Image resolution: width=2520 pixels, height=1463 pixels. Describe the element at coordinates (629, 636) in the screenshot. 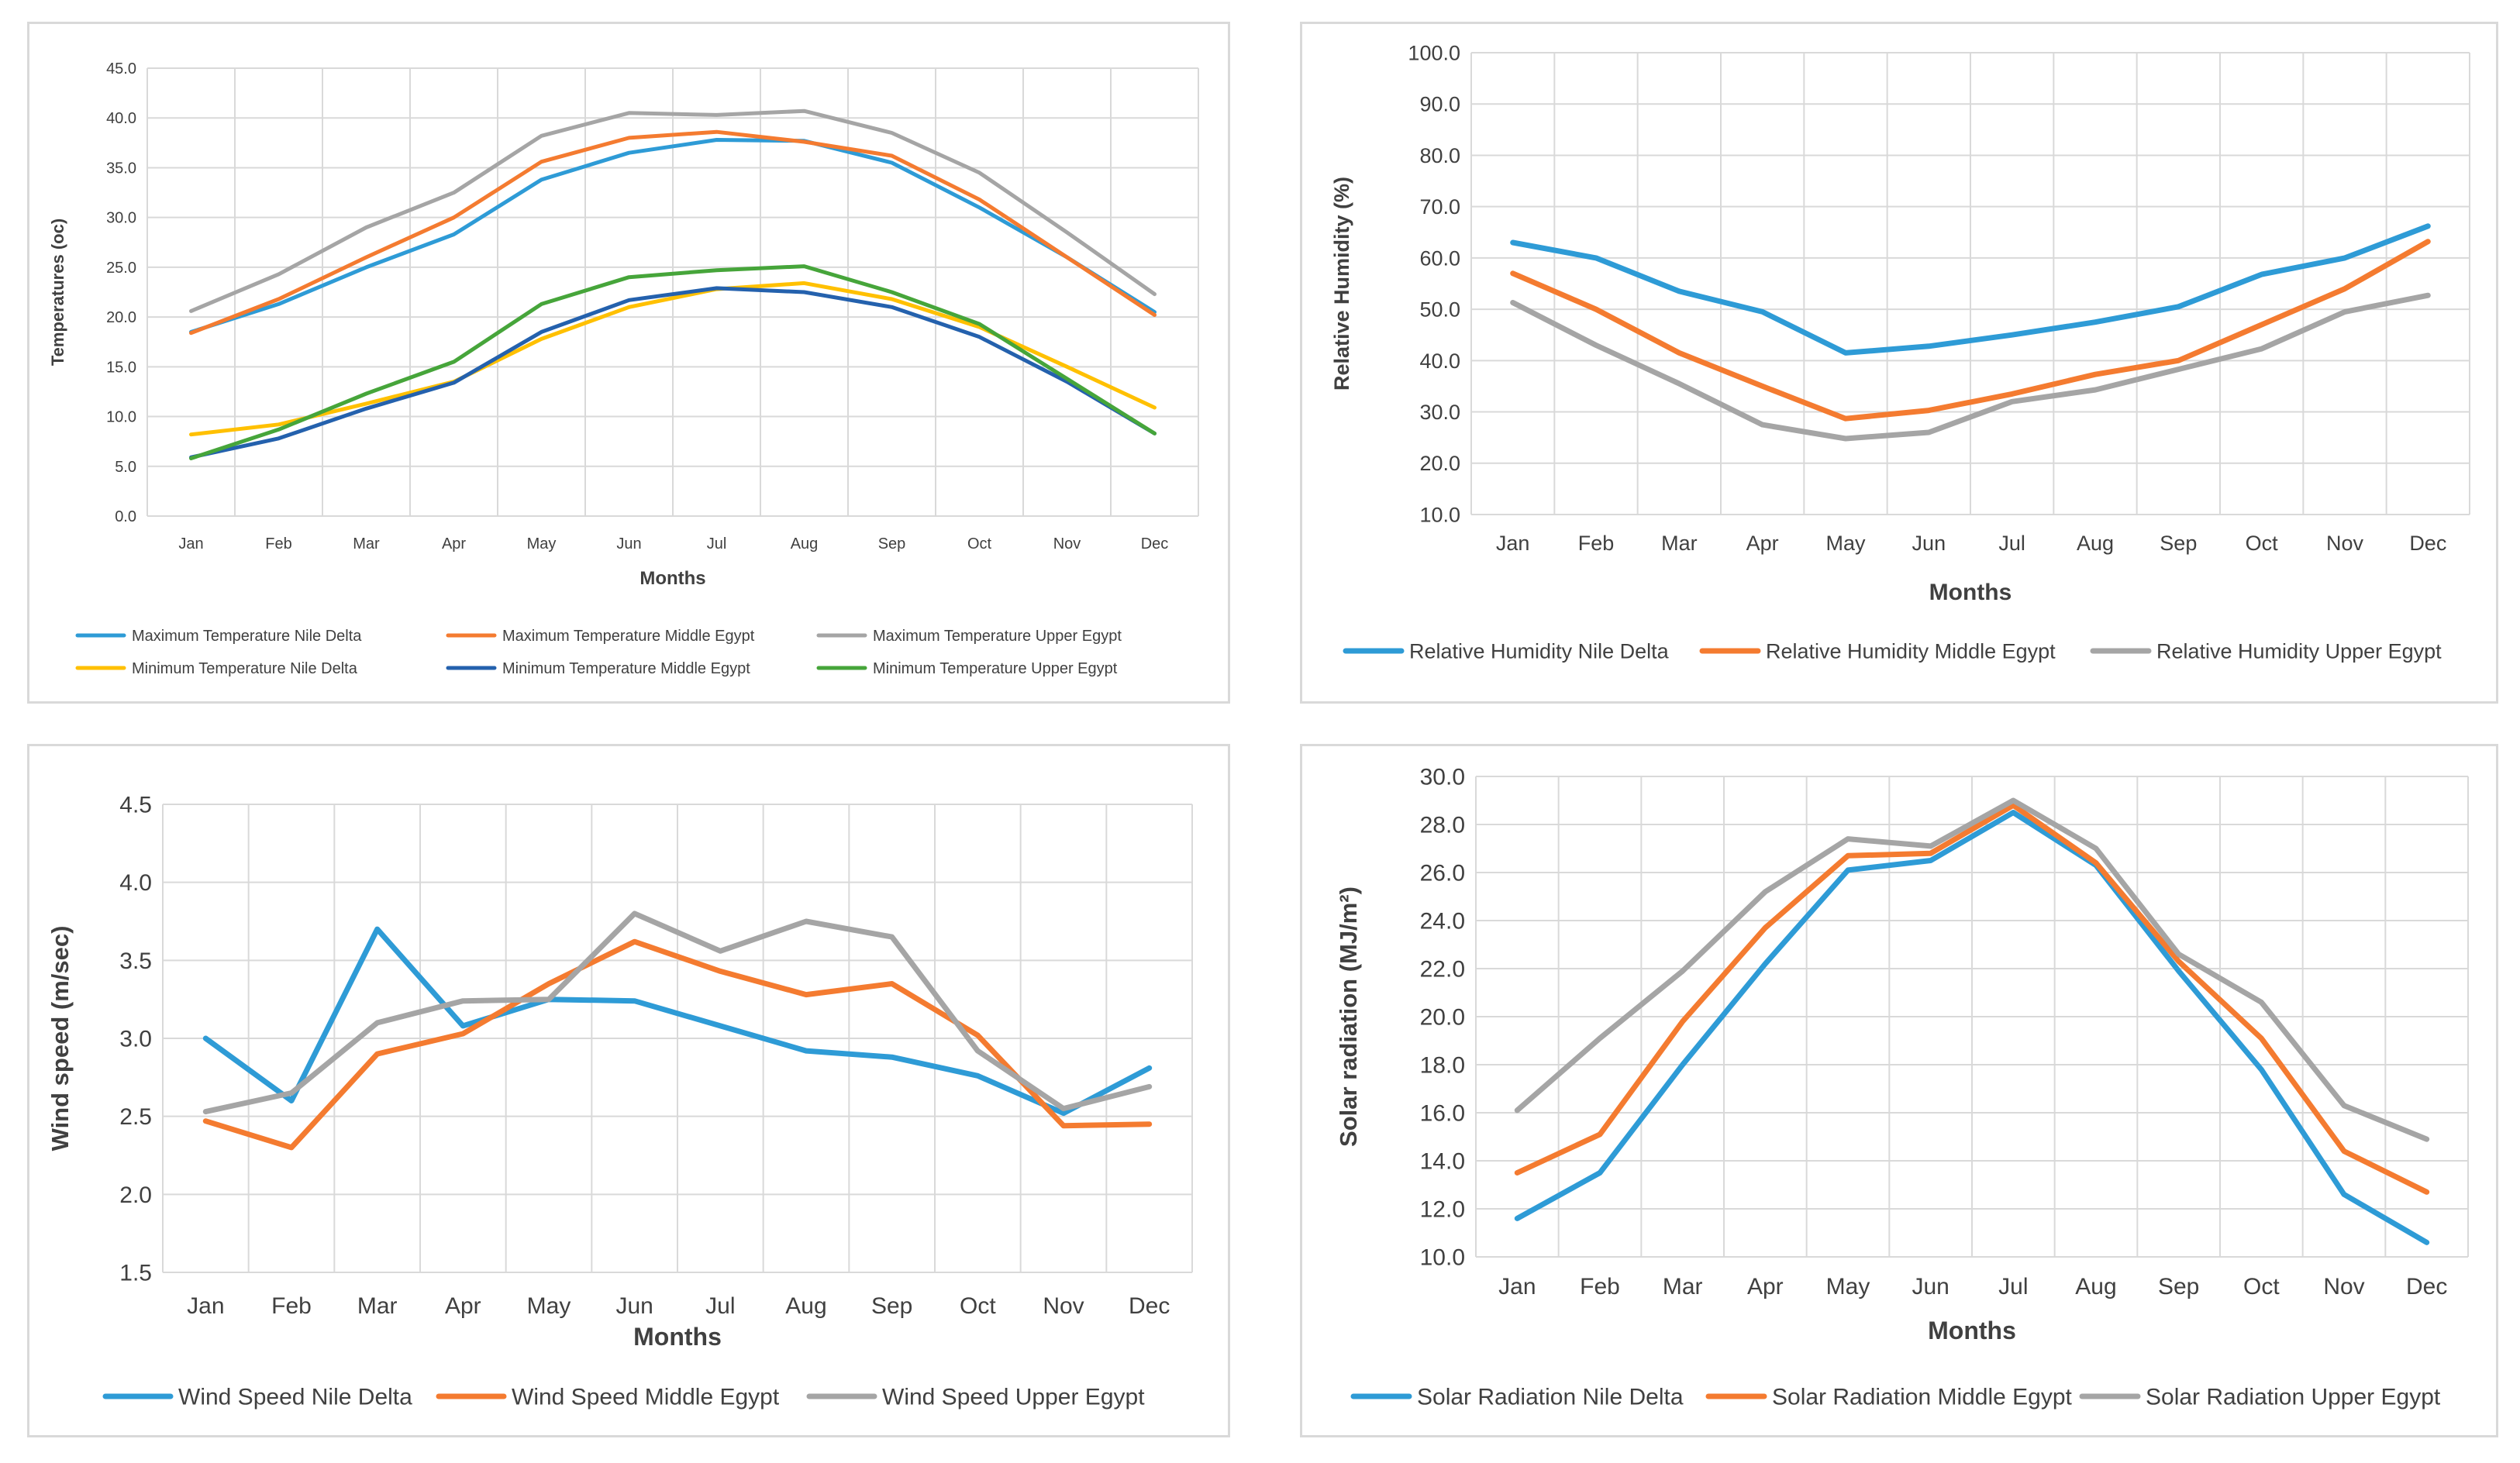

I see `legend-label: Maximum Temperature Middle Egypt` at that location.